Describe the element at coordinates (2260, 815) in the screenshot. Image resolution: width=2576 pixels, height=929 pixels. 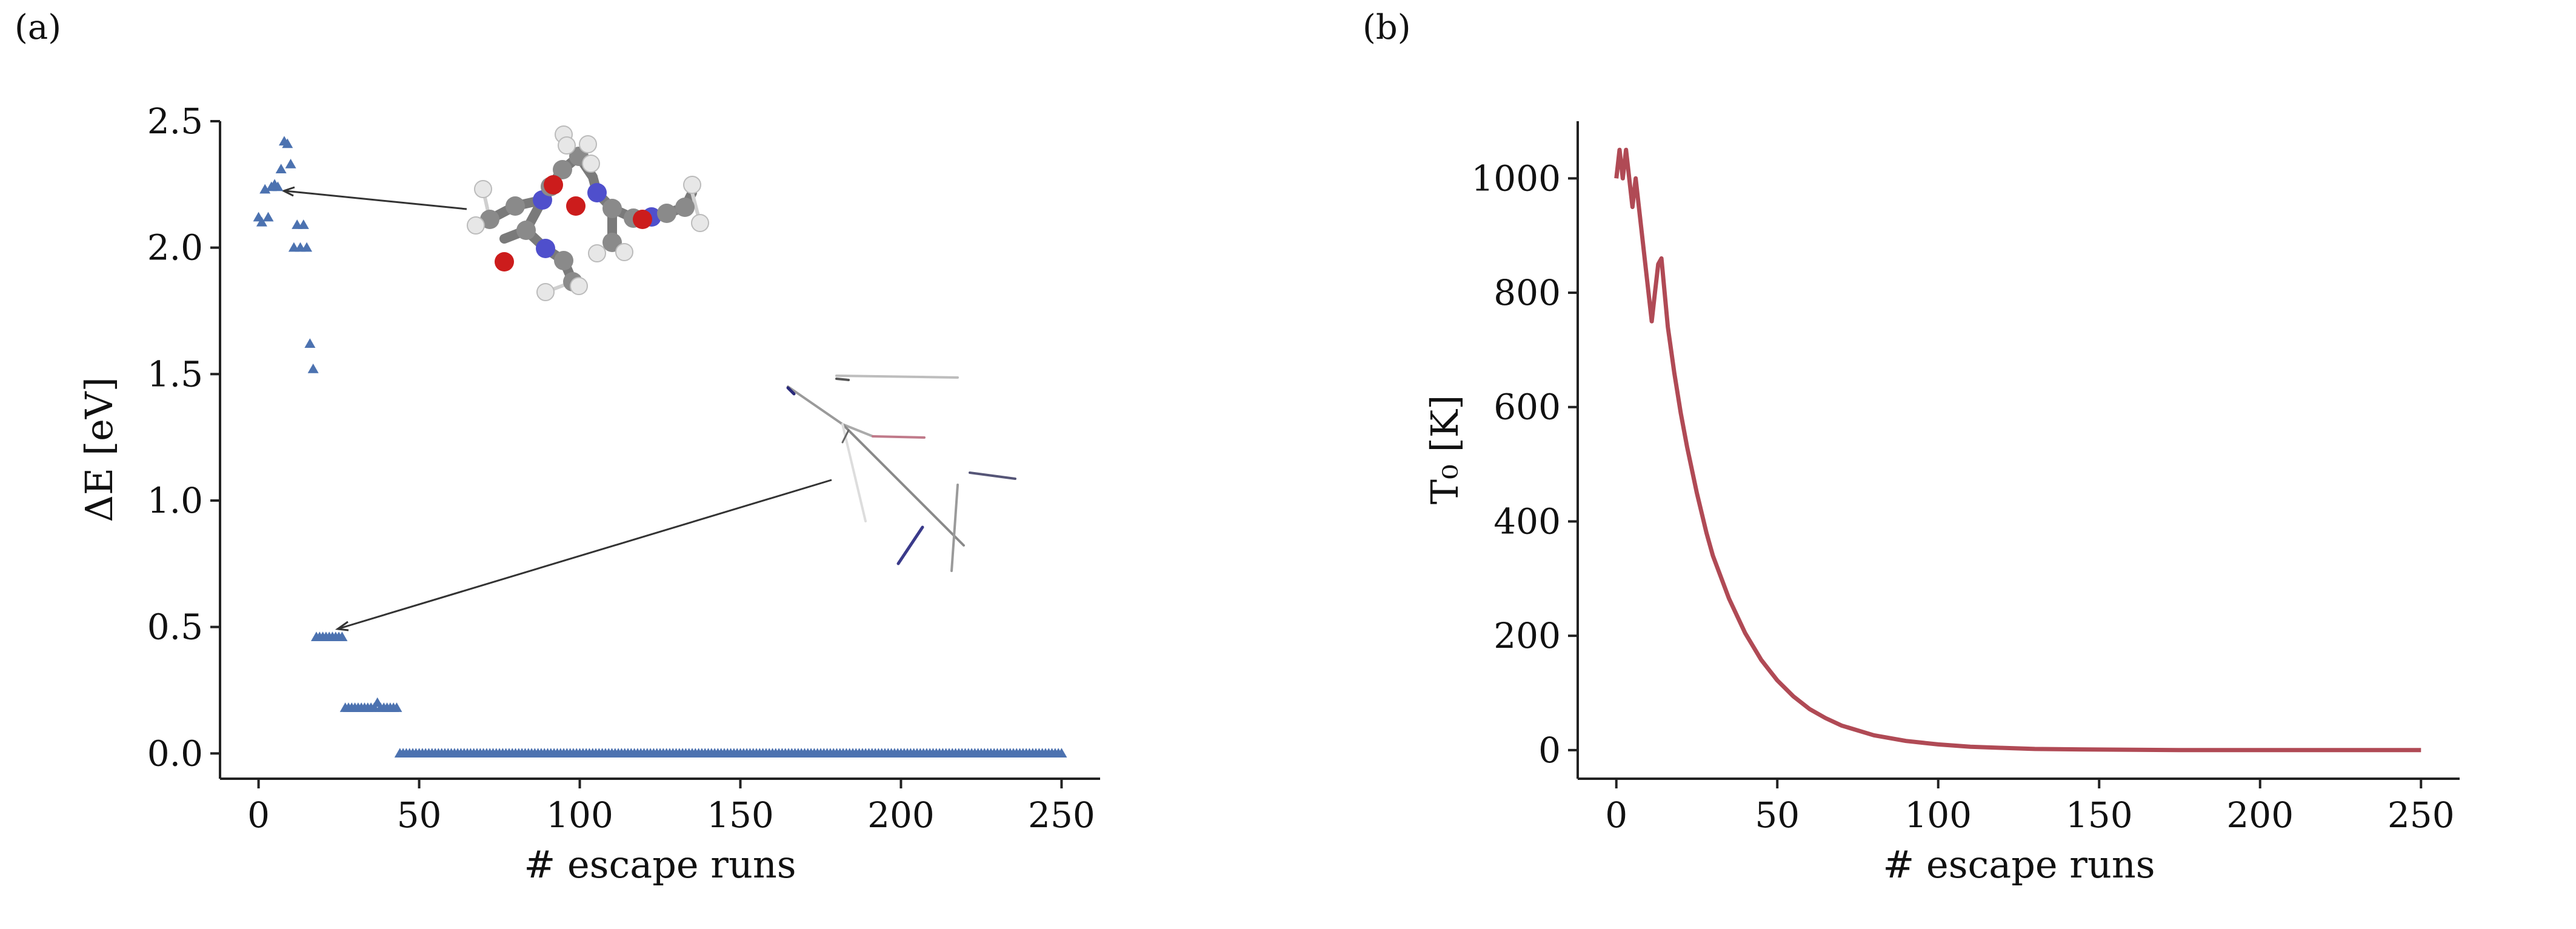
I see `b-x-tick-label: 200` at that location.